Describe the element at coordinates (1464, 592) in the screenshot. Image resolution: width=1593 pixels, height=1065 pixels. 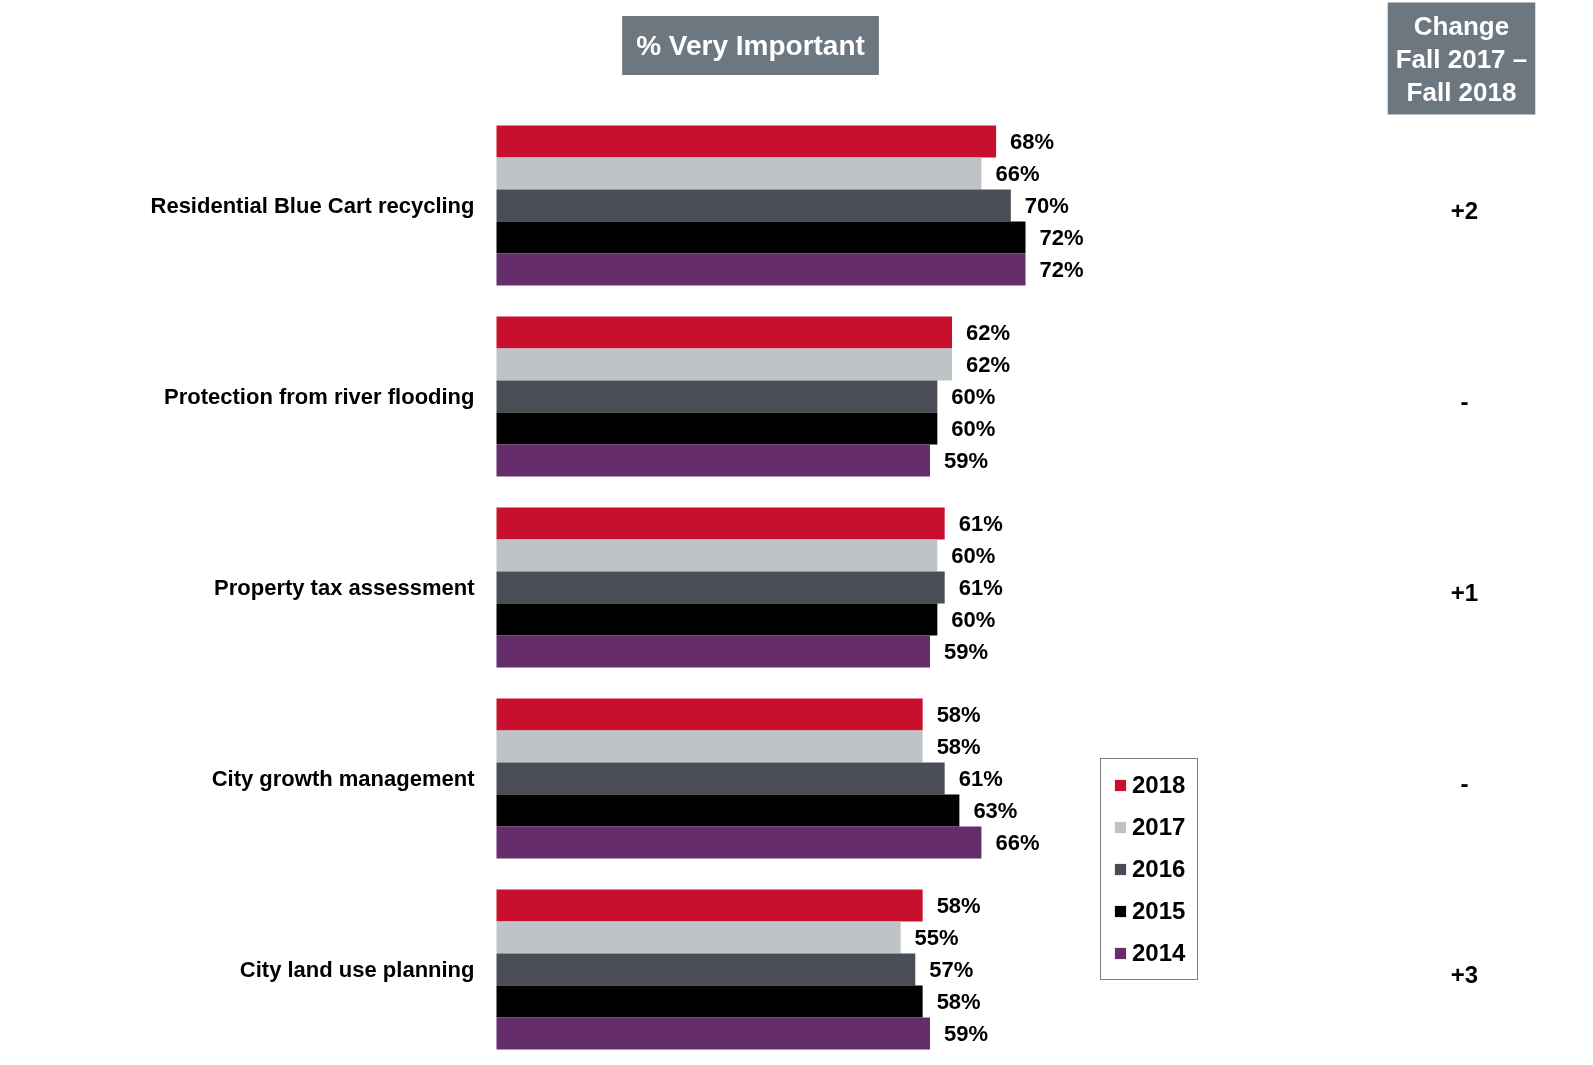
I see `text: +1` at that location.